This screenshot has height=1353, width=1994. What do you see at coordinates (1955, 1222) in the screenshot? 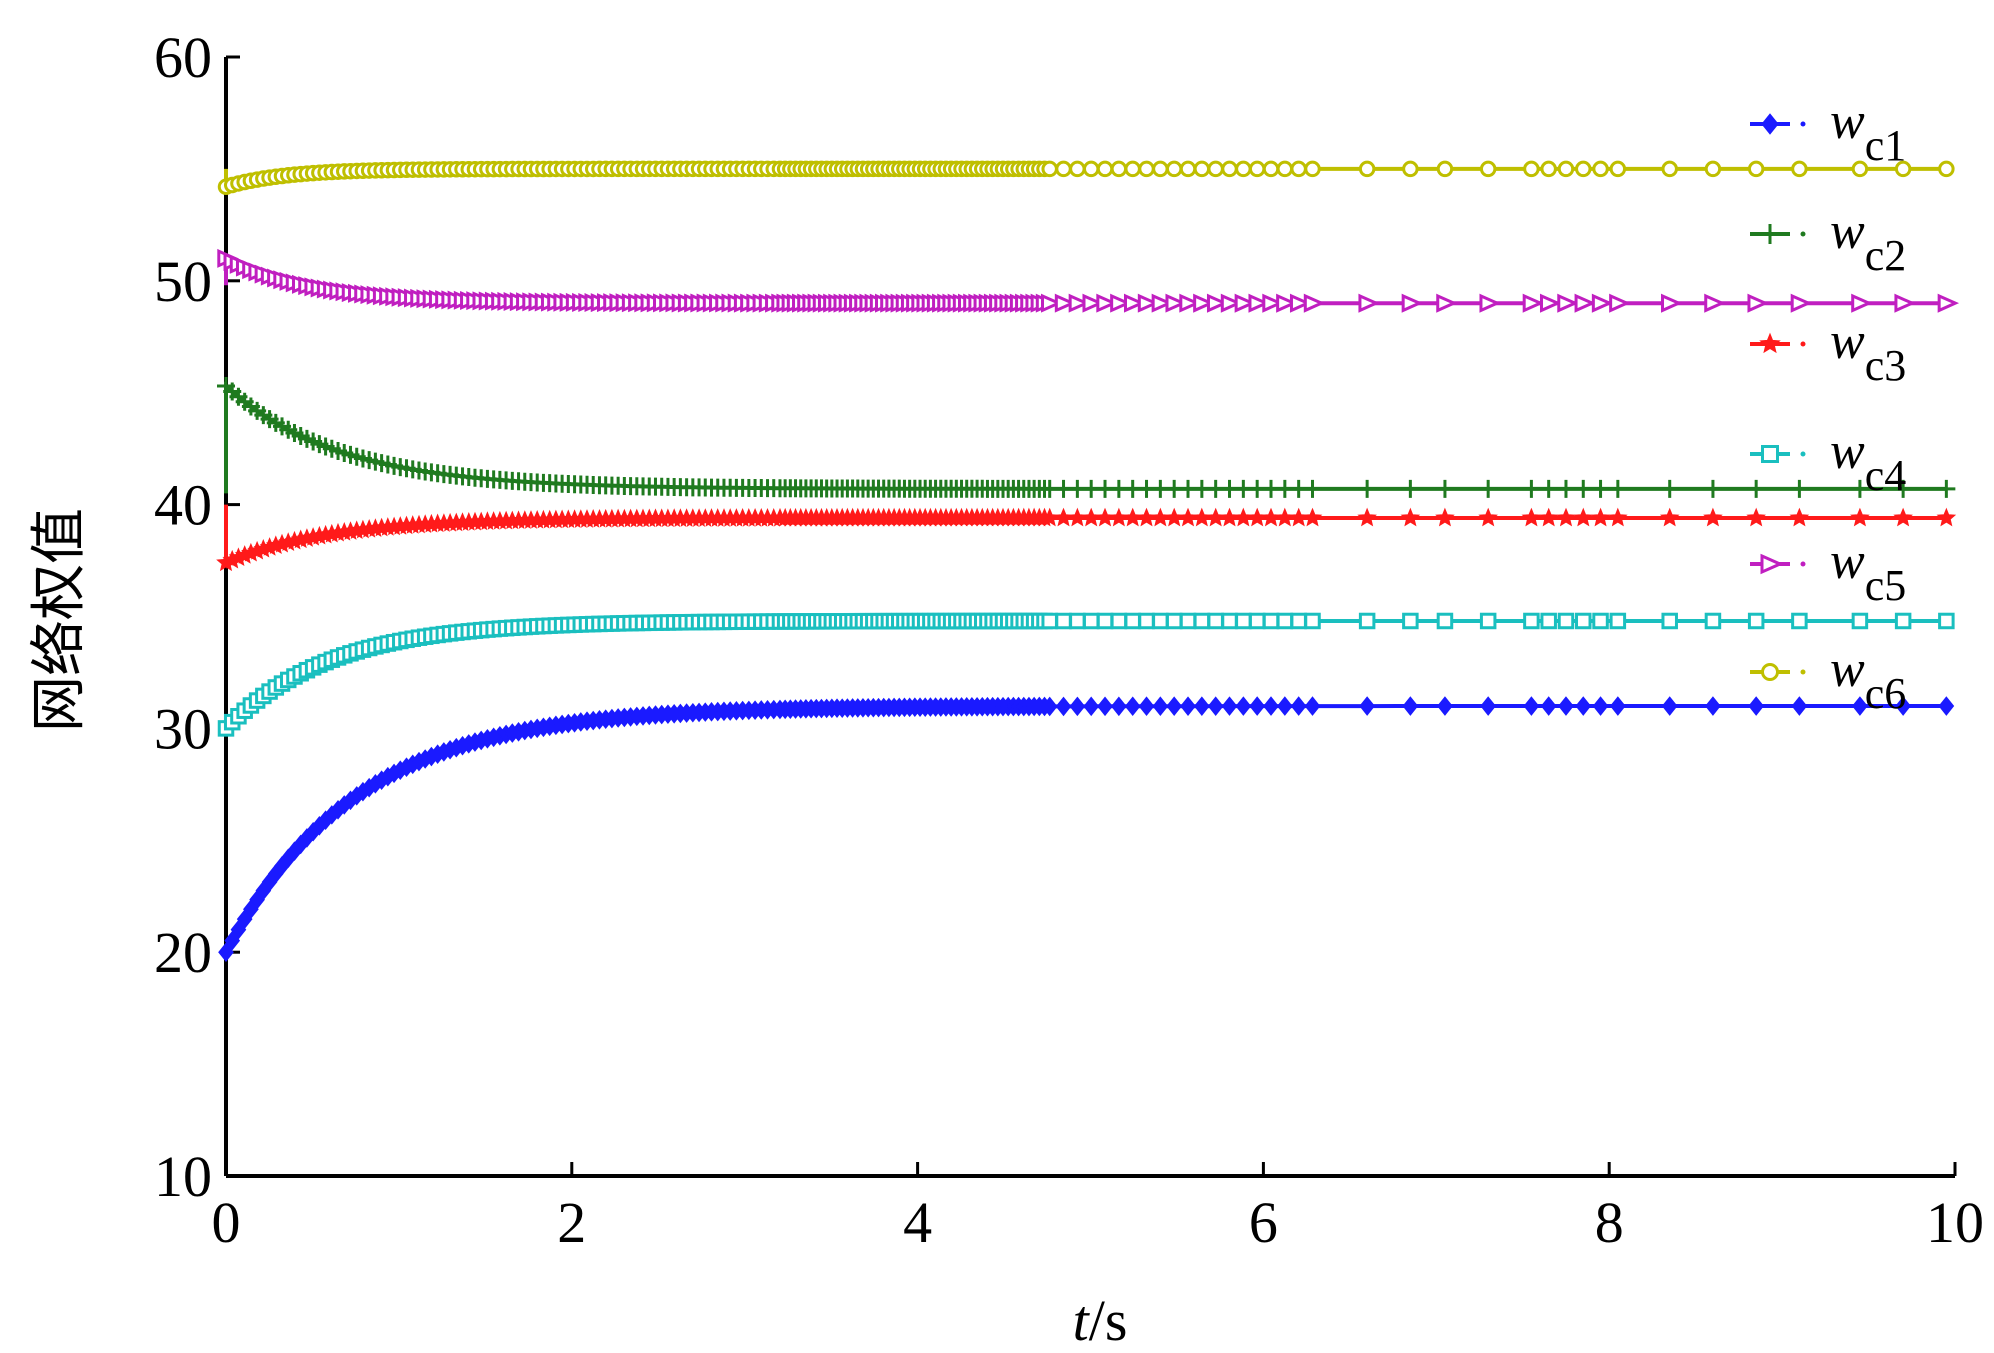
I see `x-tick-label: 10` at bounding box center [1955, 1222].